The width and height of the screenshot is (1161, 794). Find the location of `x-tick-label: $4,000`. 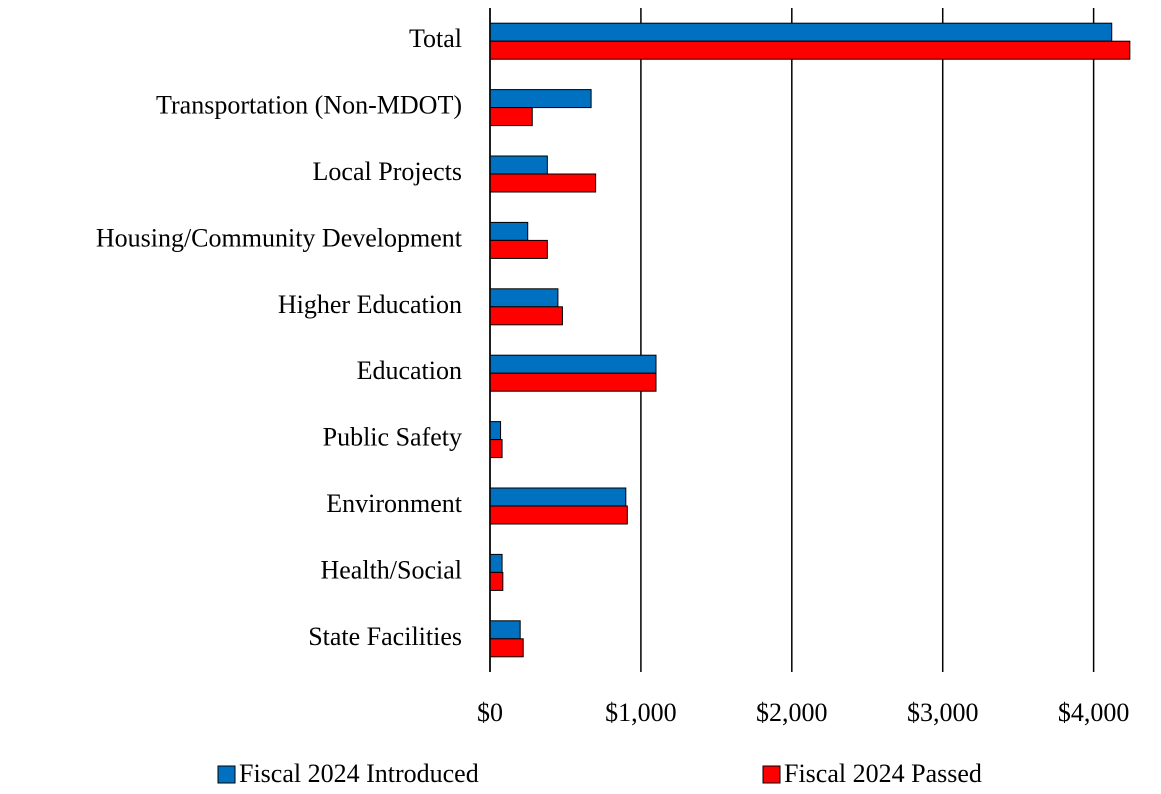

x-tick-label: $4,000 is located at coordinates (1094, 712).